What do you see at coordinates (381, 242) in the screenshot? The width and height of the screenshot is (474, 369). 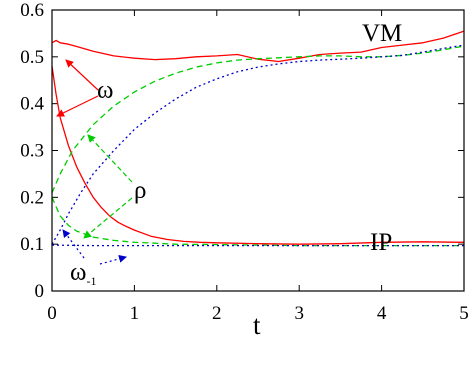 I see `ip-label: IP` at bounding box center [381, 242].